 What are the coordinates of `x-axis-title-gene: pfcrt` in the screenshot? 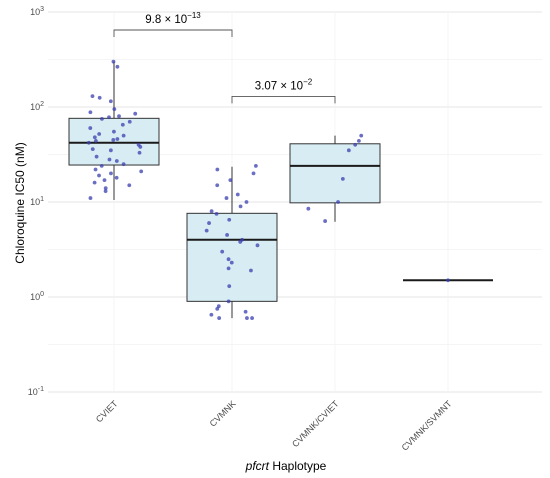 It's located at (257, 466).